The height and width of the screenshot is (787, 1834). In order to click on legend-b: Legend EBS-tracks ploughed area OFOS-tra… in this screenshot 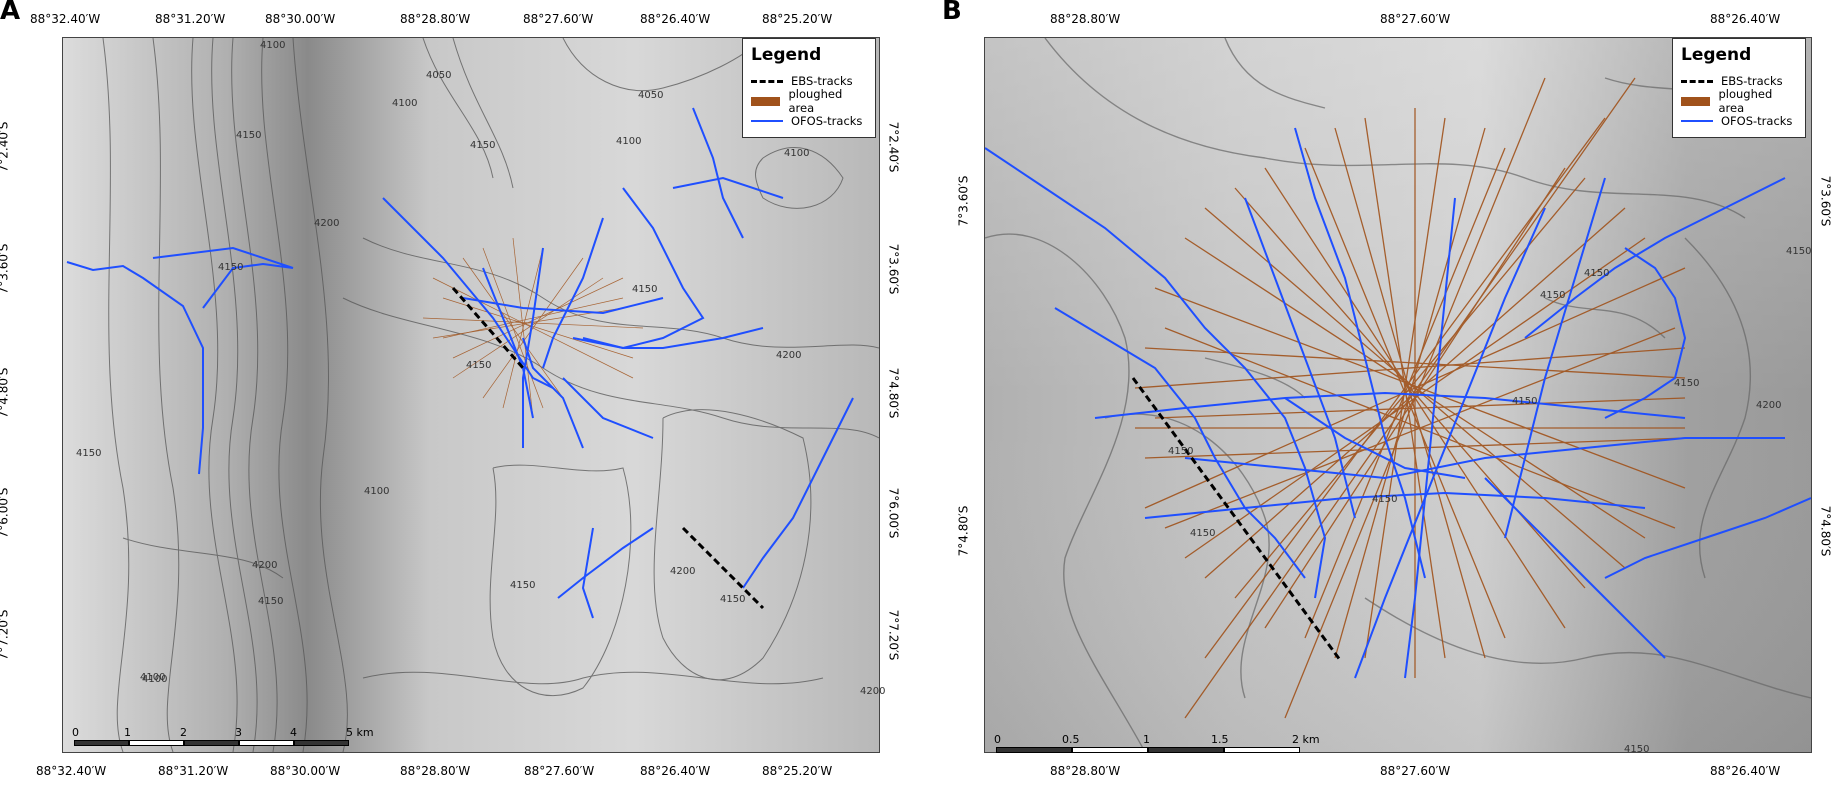, I will do `click(1739, 88)`.